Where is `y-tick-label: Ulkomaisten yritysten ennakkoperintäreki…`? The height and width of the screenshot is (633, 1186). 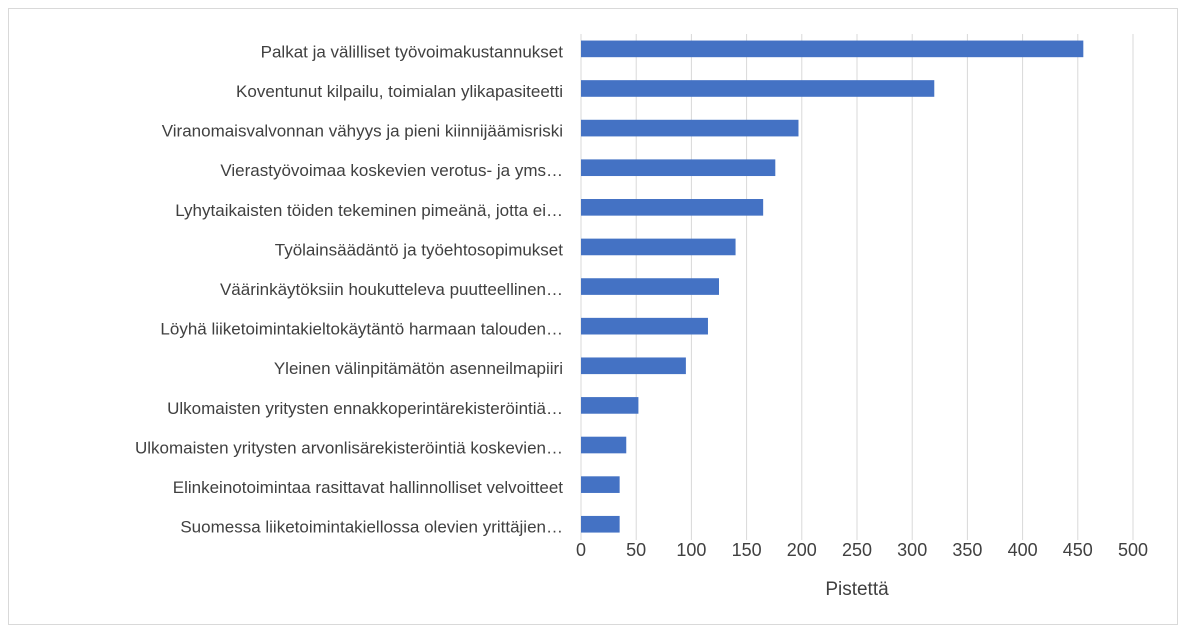 y-tick-label: Ulkomaisten yritysten ennakkoperintäreki… is located at coordinates (365, 408).